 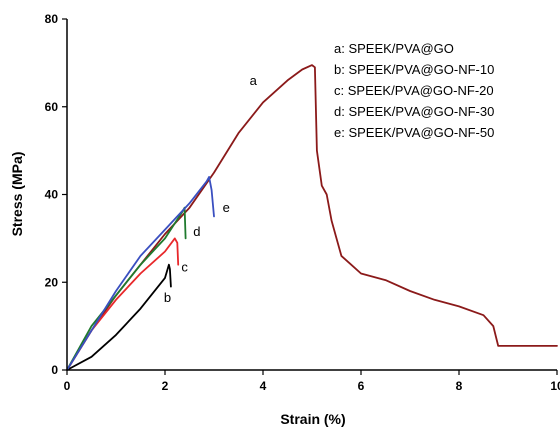 What do you see at coordinates (67, 386) in the screenshot?
I see `x-tick-label: 0` at bounding box center [67, 386].